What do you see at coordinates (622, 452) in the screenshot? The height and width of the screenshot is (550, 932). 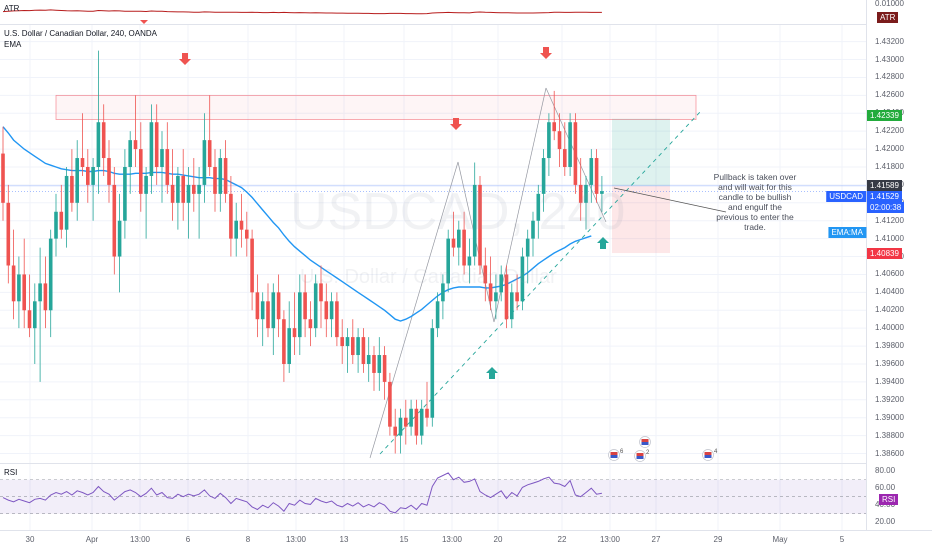 I see `economic-event-count: 6` at bounding box center [622, 452].